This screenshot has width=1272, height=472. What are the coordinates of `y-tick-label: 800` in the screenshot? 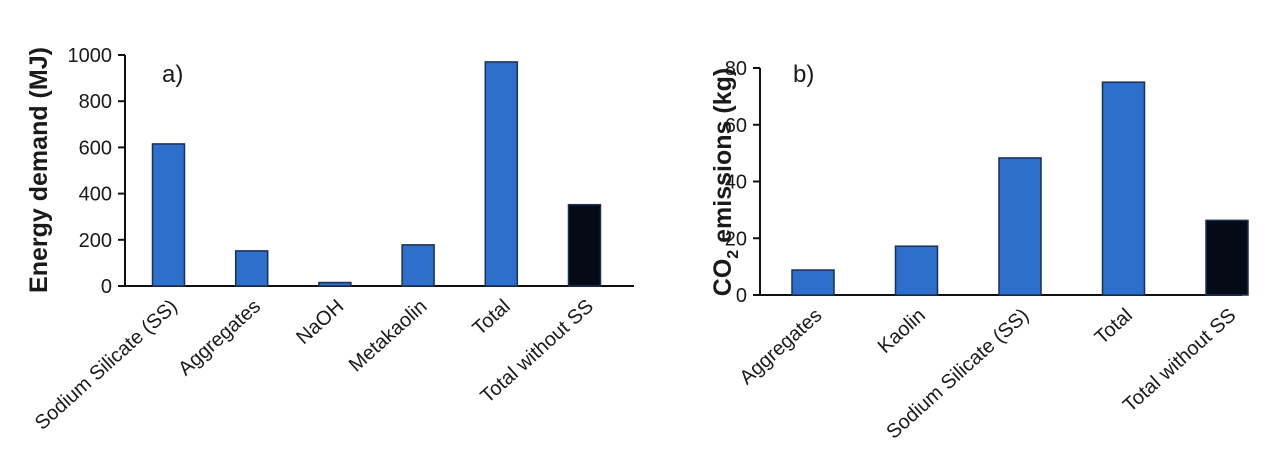 It's located at (95, 102).